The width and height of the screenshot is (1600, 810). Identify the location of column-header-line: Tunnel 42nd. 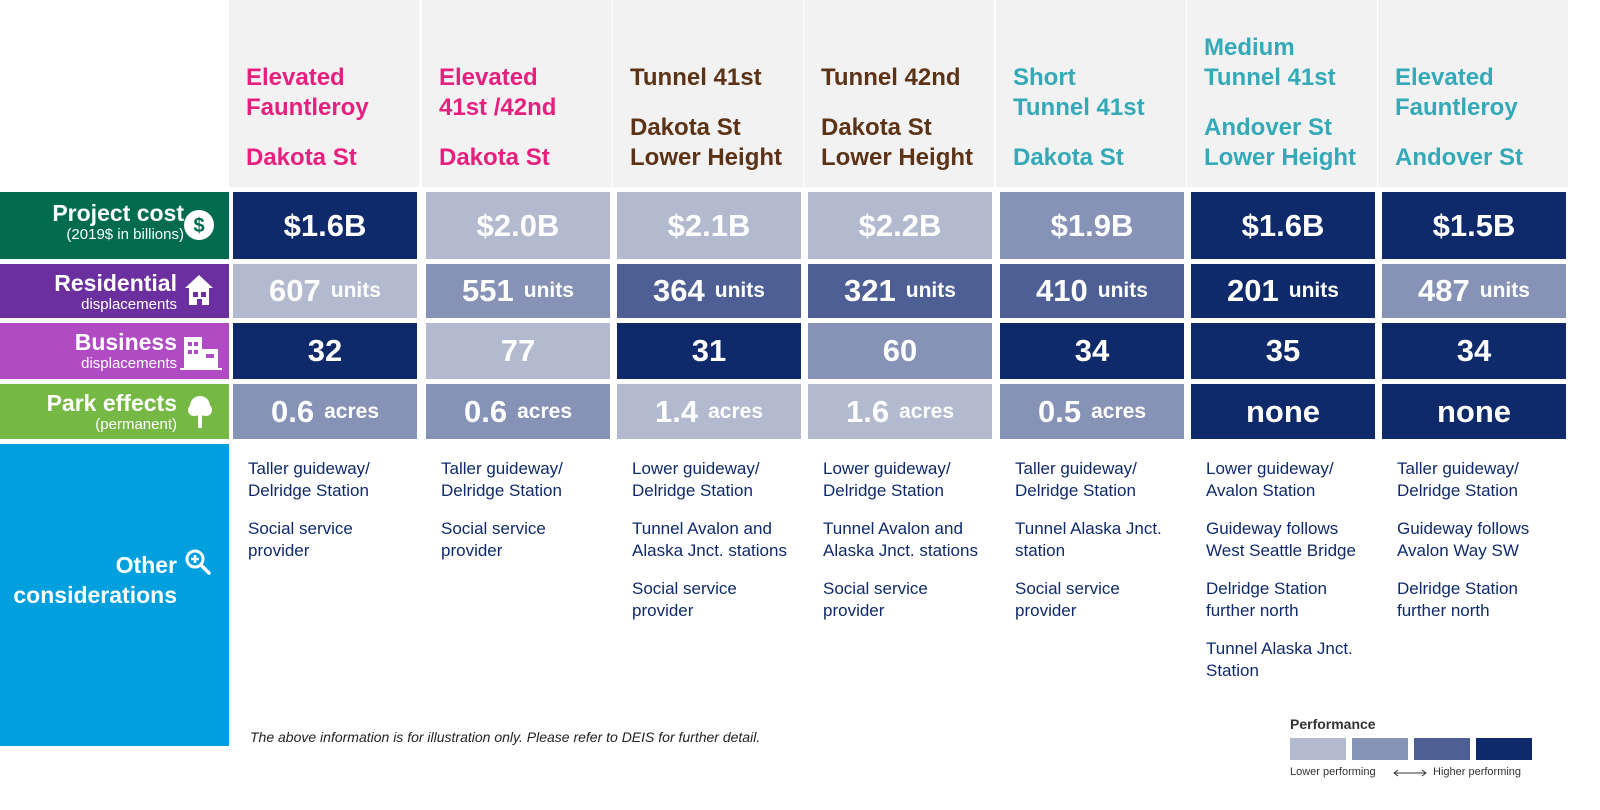
(891, 77).